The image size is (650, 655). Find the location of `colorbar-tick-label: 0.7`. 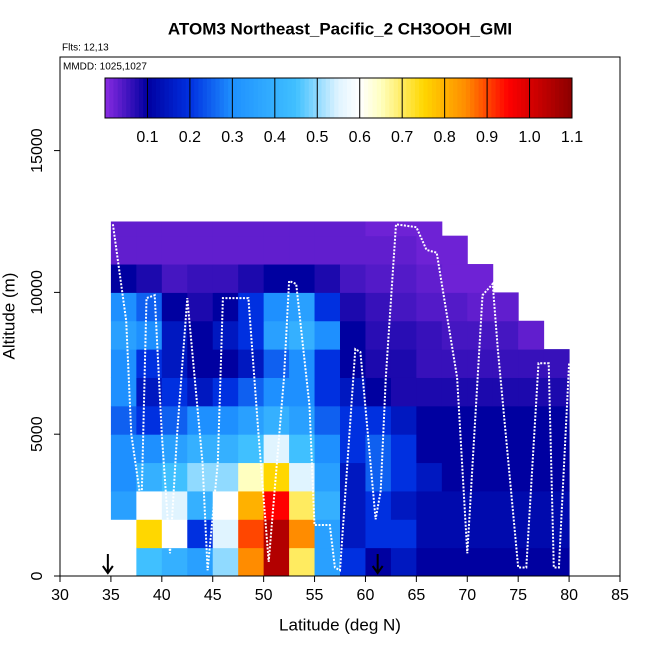

colorbar-tick-label: 0.7 is located at coordinates (402, 137).